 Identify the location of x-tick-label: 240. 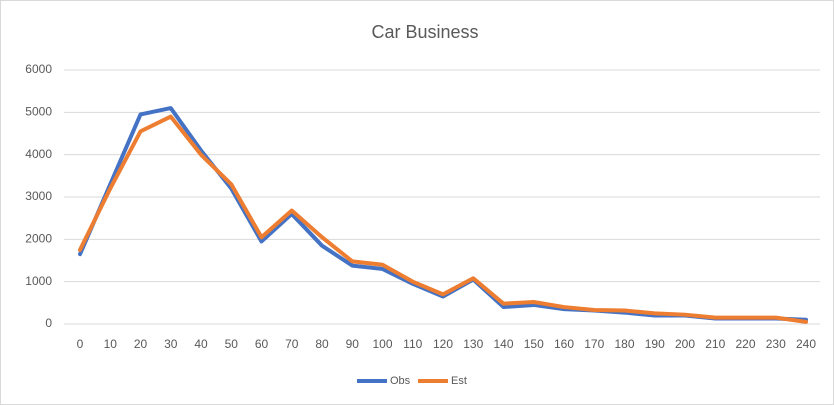
(806, 344).